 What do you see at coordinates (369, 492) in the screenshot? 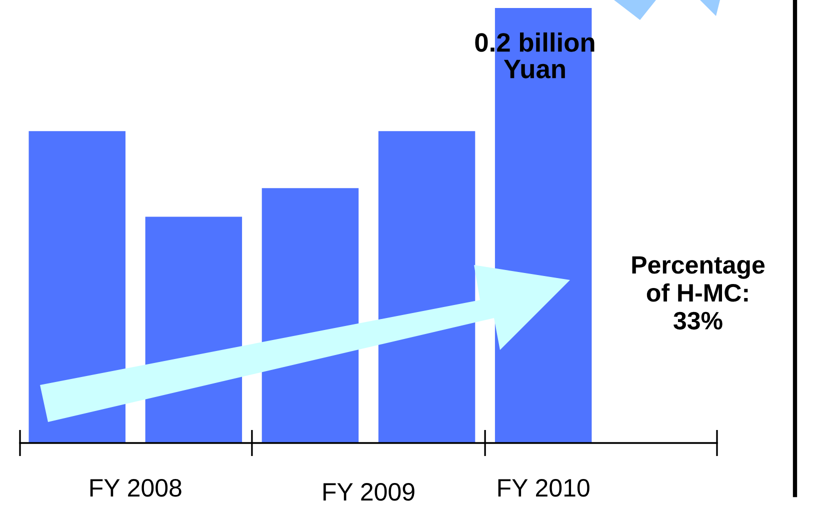
I see `text: FY 2009` at bounding box center [369, 492].